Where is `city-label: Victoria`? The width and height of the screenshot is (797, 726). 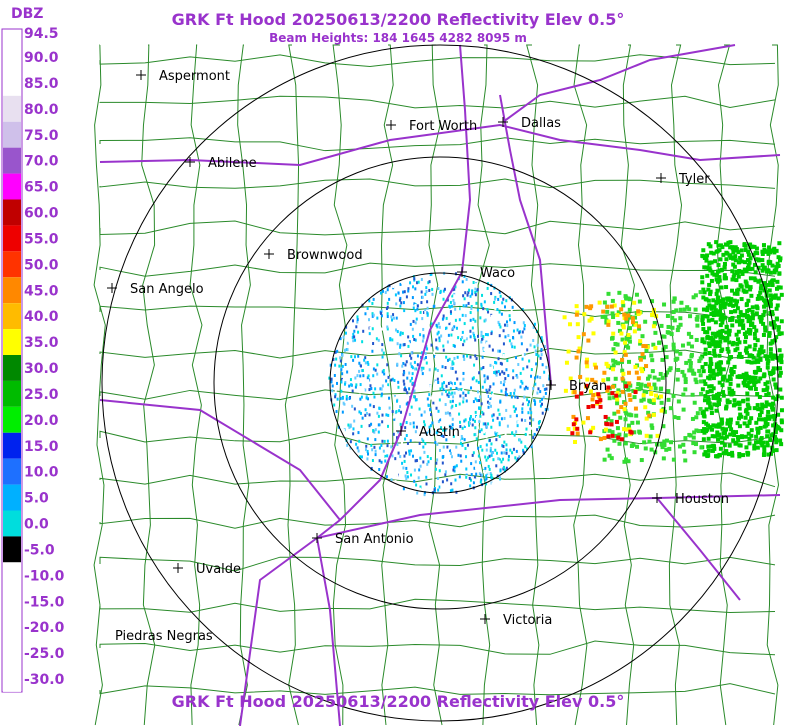
city-label: Victoria is located at coordinates (527, 620).